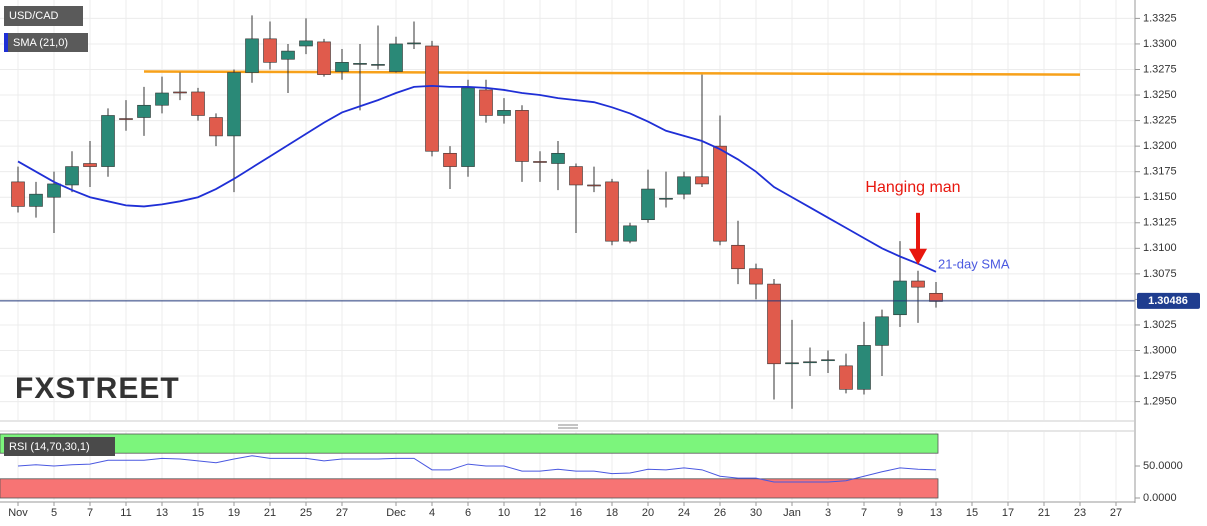 This screenshot has height=526, width=1207. What do you see at coordinates (1160, 146) in the screenshot?
I see `y-tick-label: 1.3200` at bounding box center [1160, 146].